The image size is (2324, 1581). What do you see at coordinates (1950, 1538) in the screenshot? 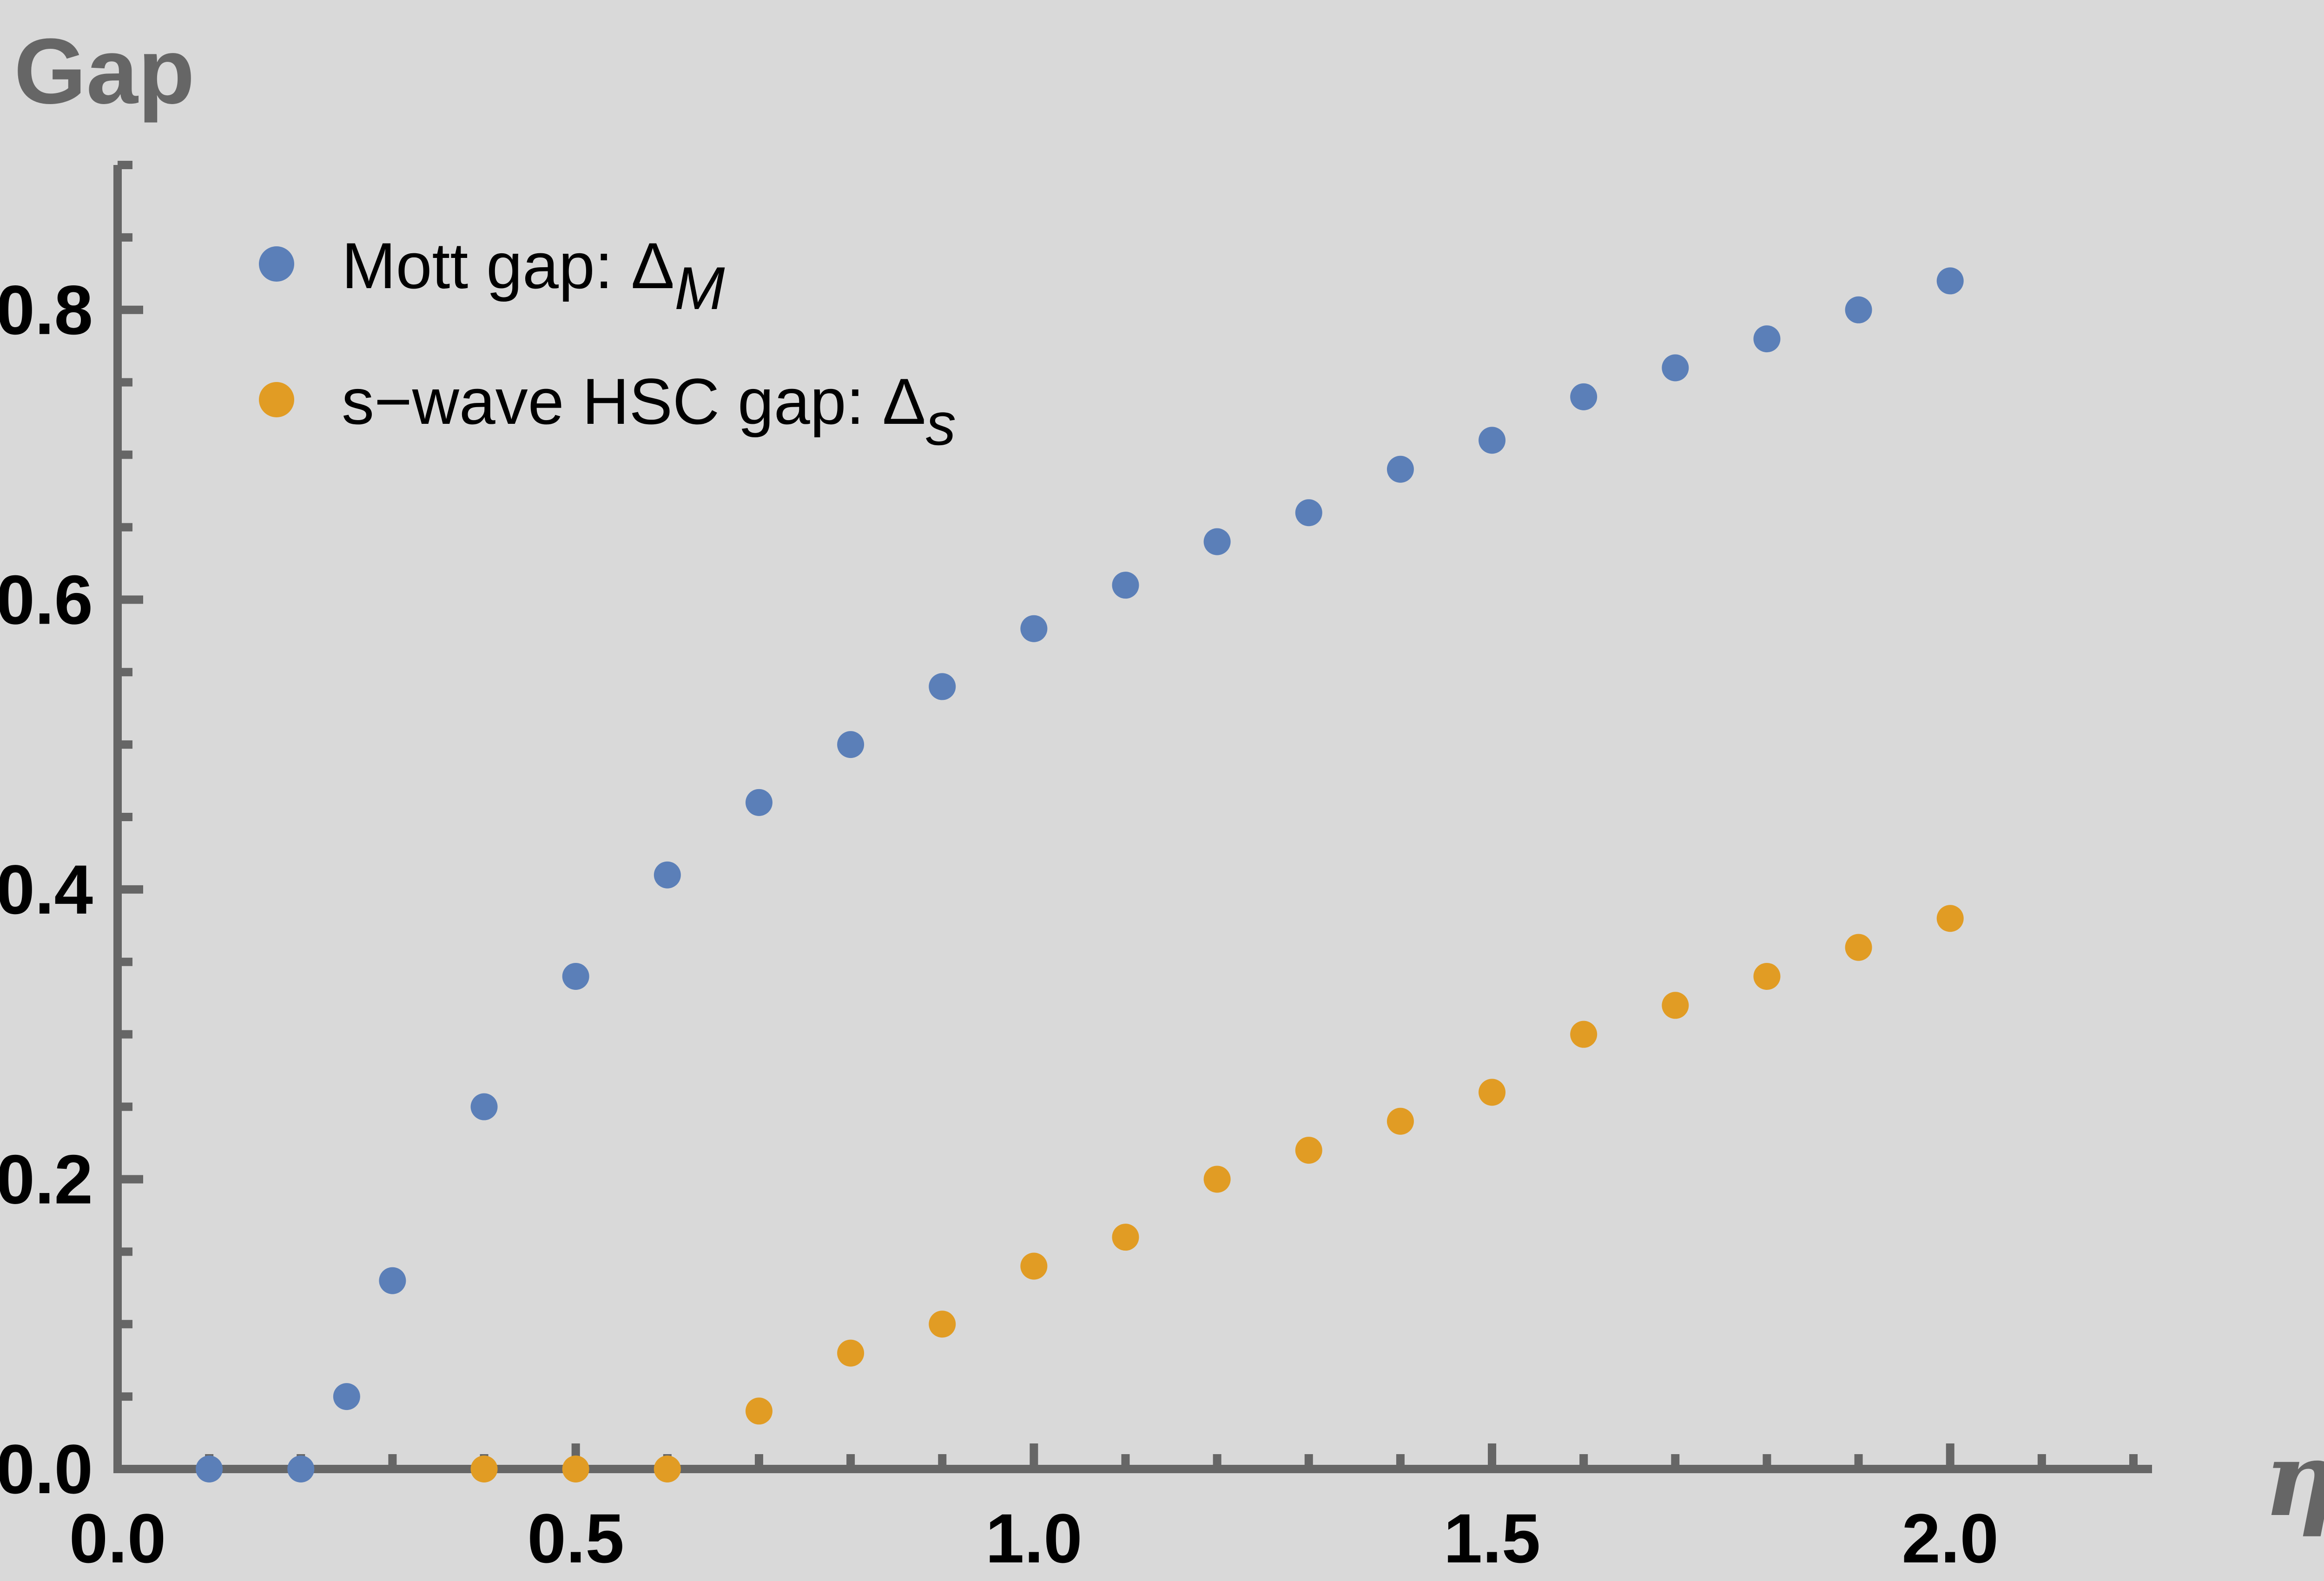
I see `x-tick-label: 2.0` at bounding box center [1950, 1538].